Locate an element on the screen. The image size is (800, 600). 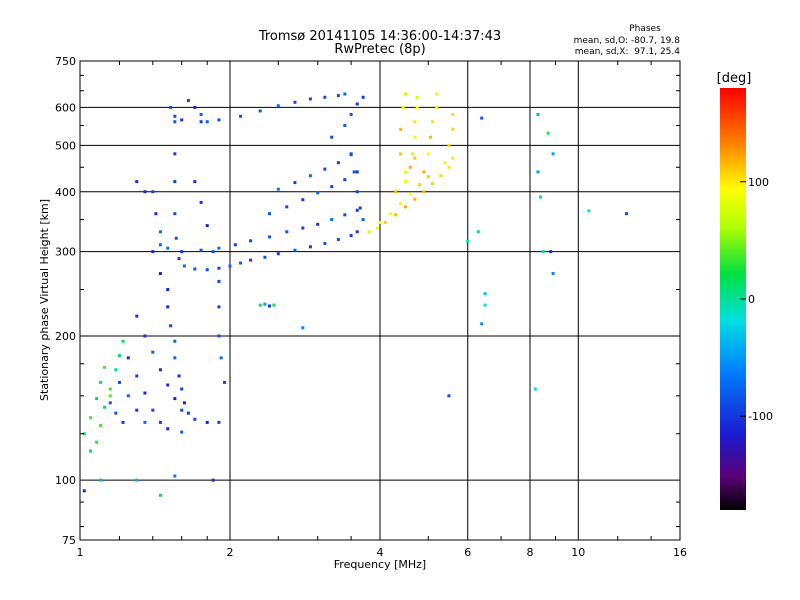
colorbar-ticks: 100 0 -100 is located at coordinates (756, 299).